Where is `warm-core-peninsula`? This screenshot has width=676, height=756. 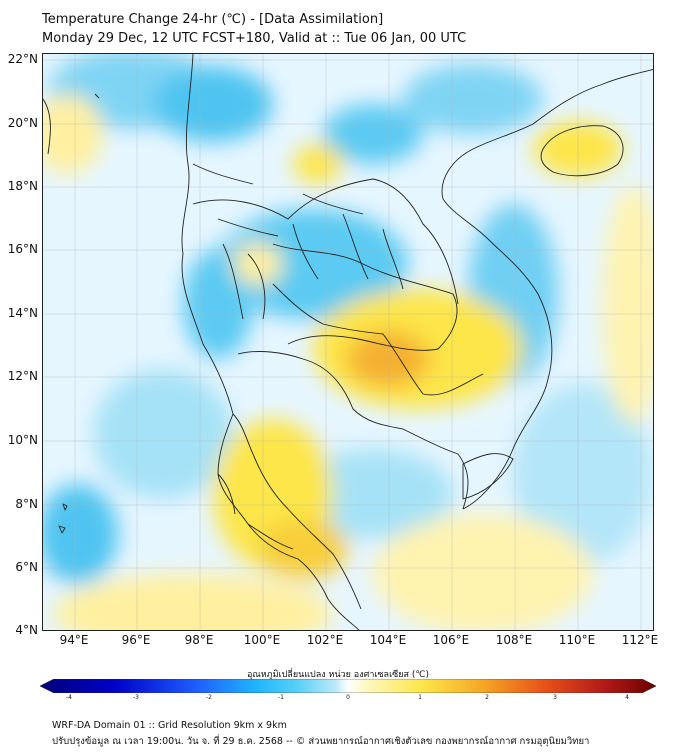 warm-core-peninsula is located at coordinates (303, 549).